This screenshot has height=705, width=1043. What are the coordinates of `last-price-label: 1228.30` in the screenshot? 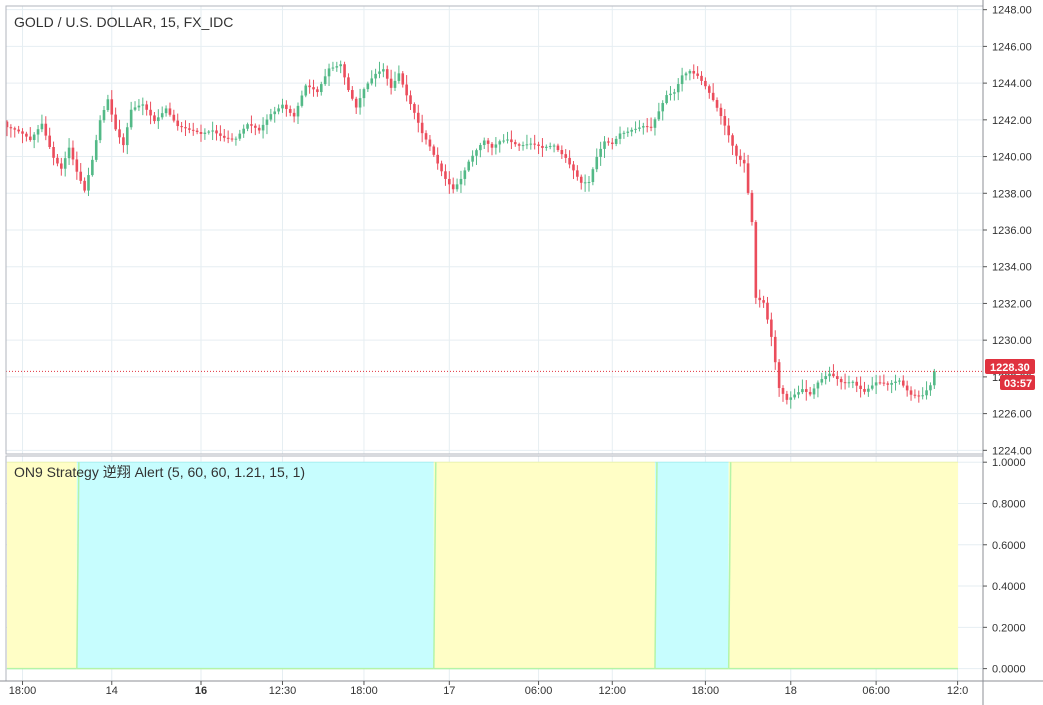 It's located at (1010, 368).